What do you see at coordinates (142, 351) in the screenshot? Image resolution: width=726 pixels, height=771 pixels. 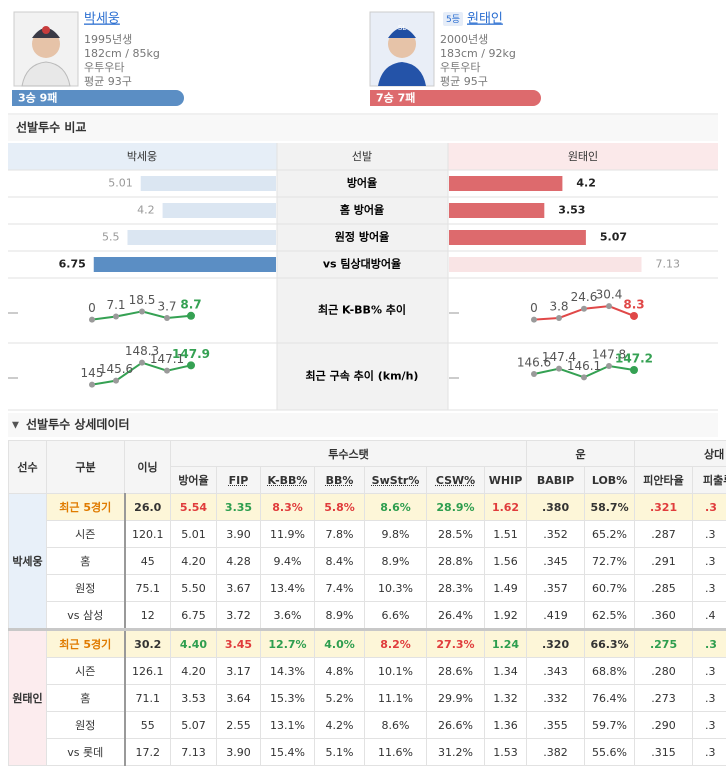 I see `trend-value: 148.3` at bounding box center [142, 351].